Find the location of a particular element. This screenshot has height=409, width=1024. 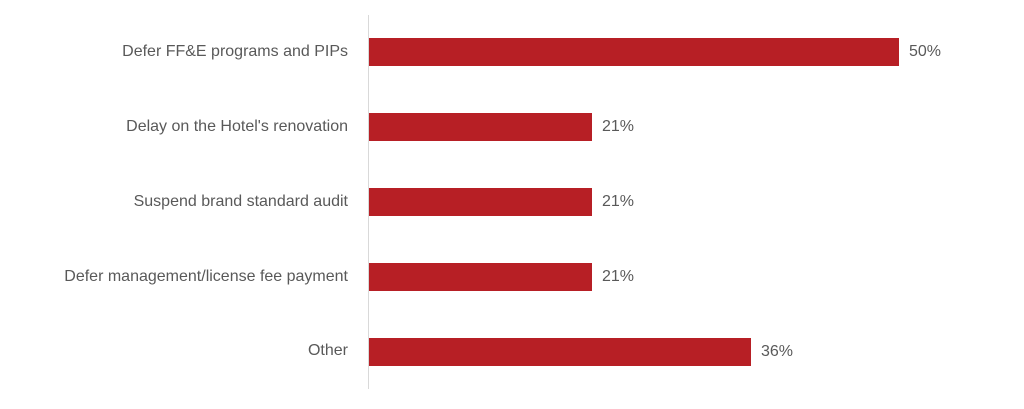

value-label: 50% is located at coordinates (925, 52).